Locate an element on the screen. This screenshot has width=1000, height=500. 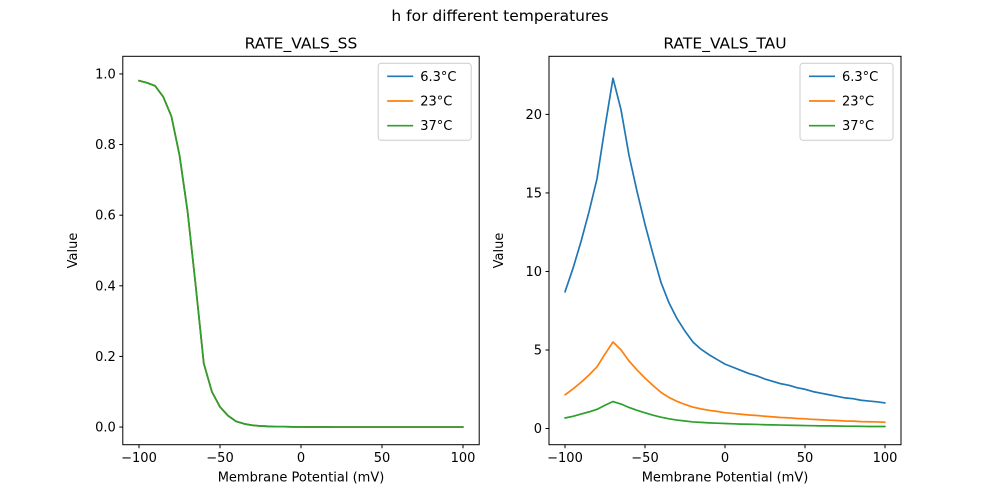
y-axis-label-tau: Value is located at coordinates (499, 251).